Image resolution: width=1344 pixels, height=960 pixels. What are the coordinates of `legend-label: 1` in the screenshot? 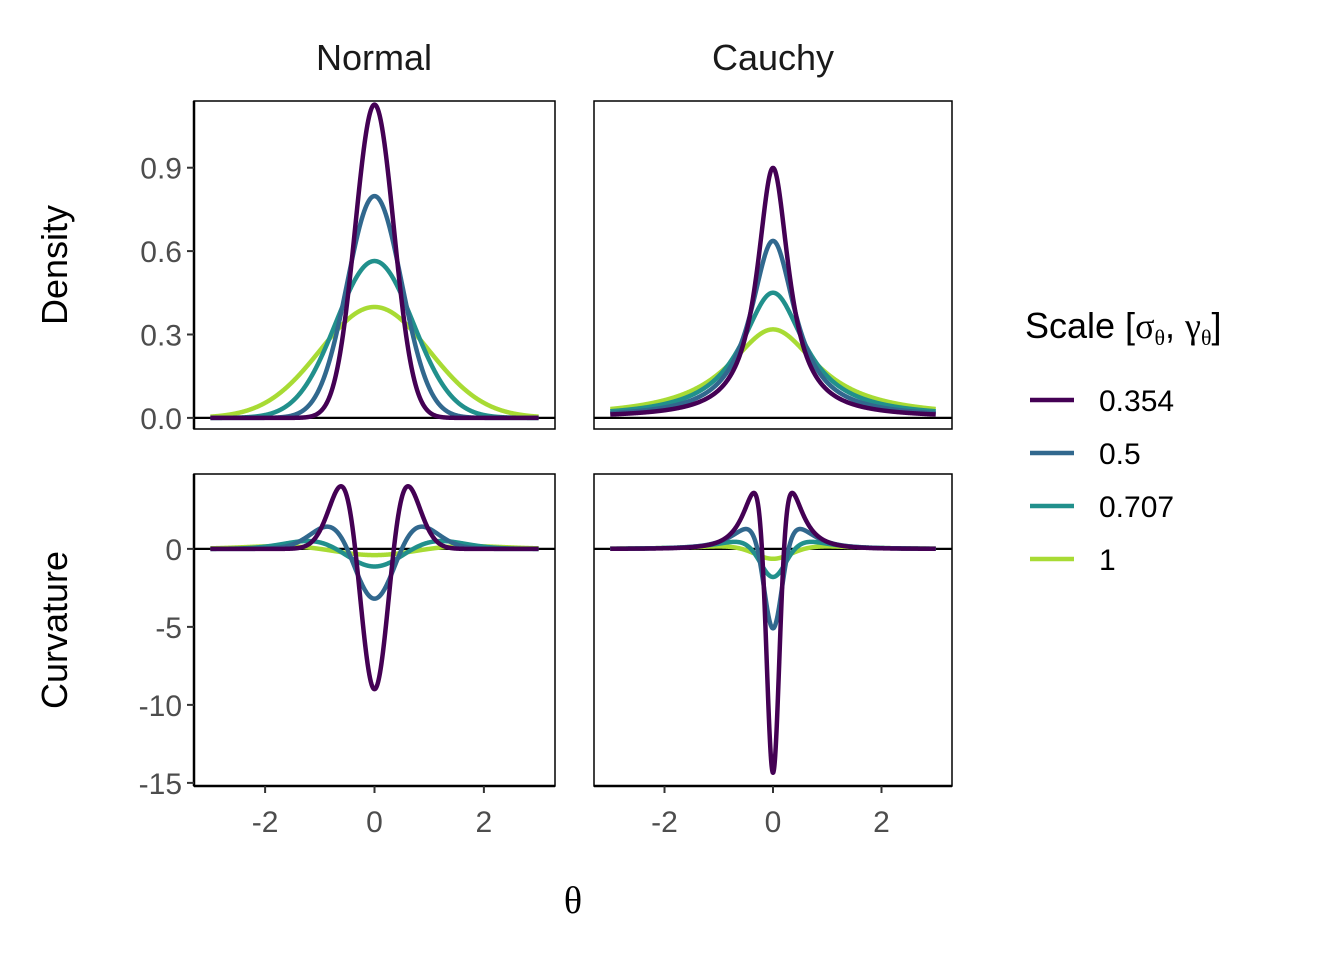 It's located at (1107, 560).